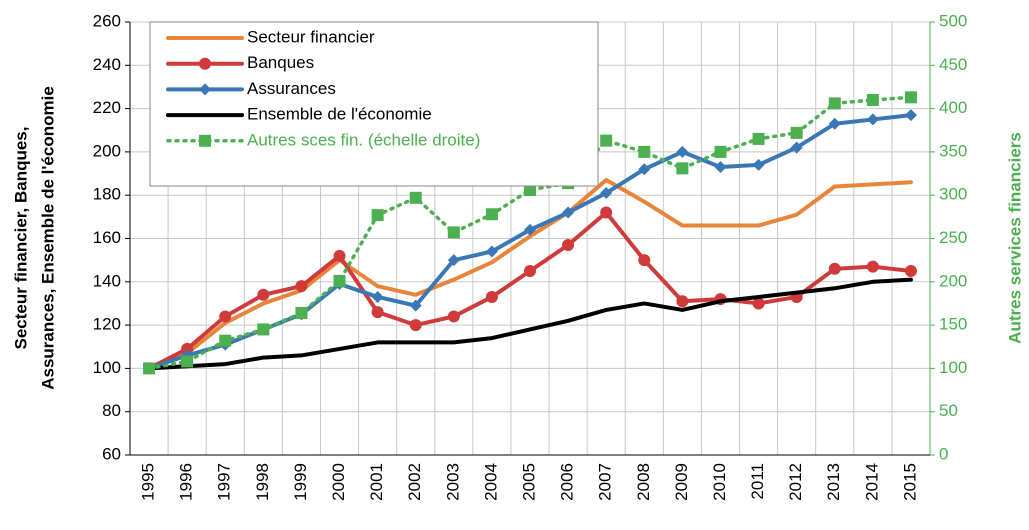 The image size is (1029, 530). What do you see at coordinates (107, 194) in the screenshot?
I see `y-tick-label: 180` at bounding box center [107, 194].